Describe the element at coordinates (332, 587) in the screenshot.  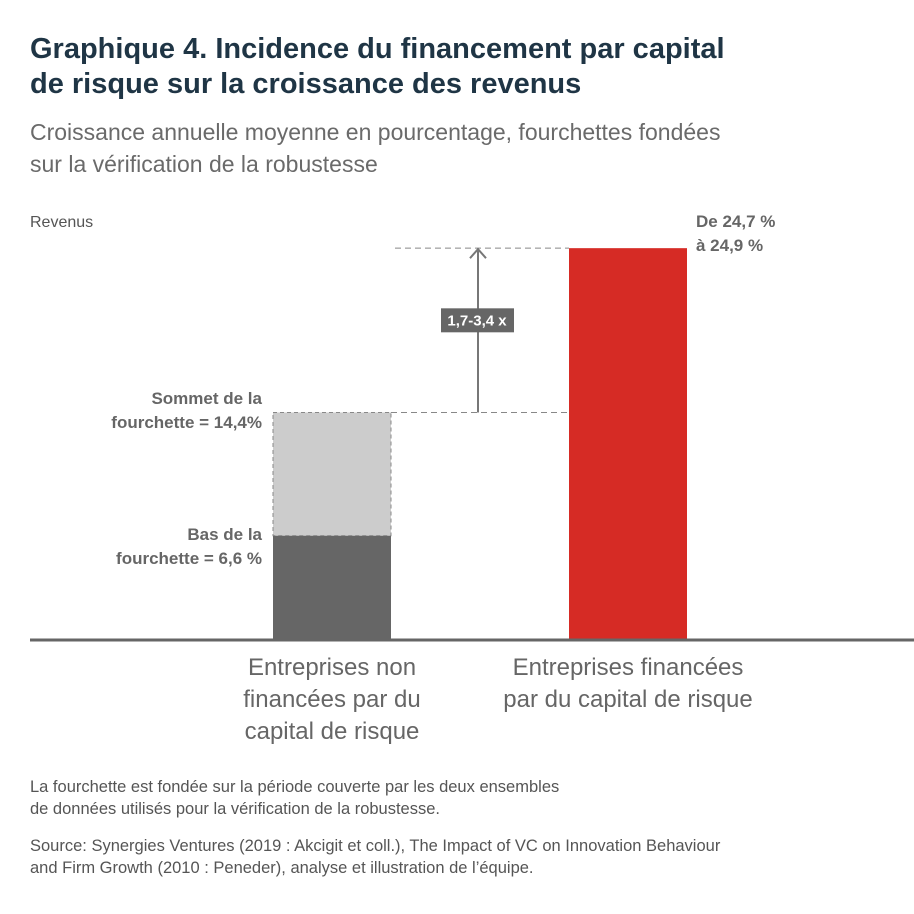
I see `bar-range-bottom-non-vc` at that location.